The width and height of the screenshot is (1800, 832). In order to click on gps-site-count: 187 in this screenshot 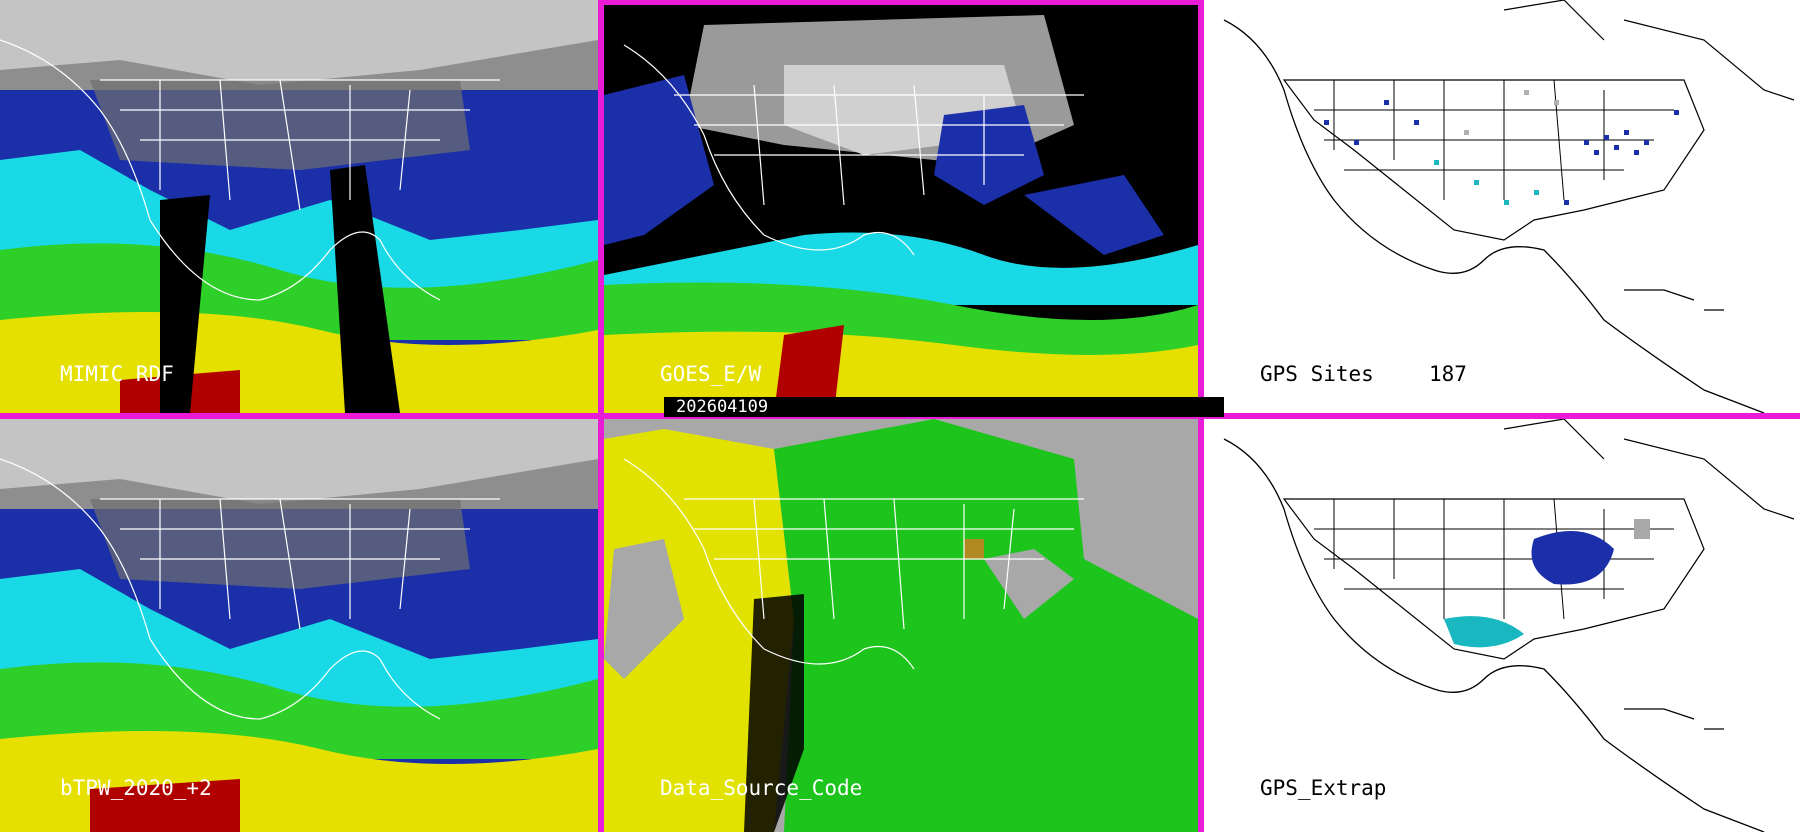, I will do `click(1448, 374)`.